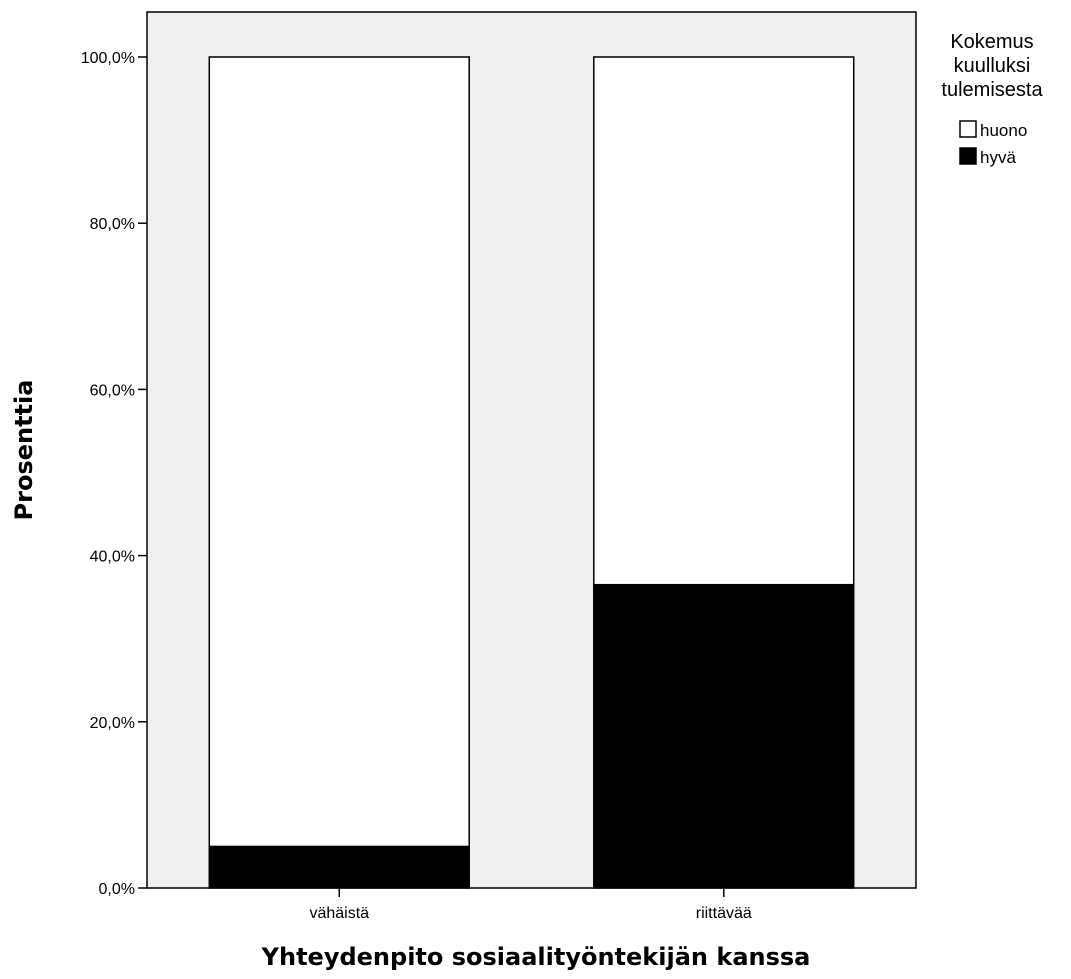 This screenshot has width=1071, height=979. Describe the element at coordinates (724, 321) in the screenshot. I see `bar-segment-huono` at that location.